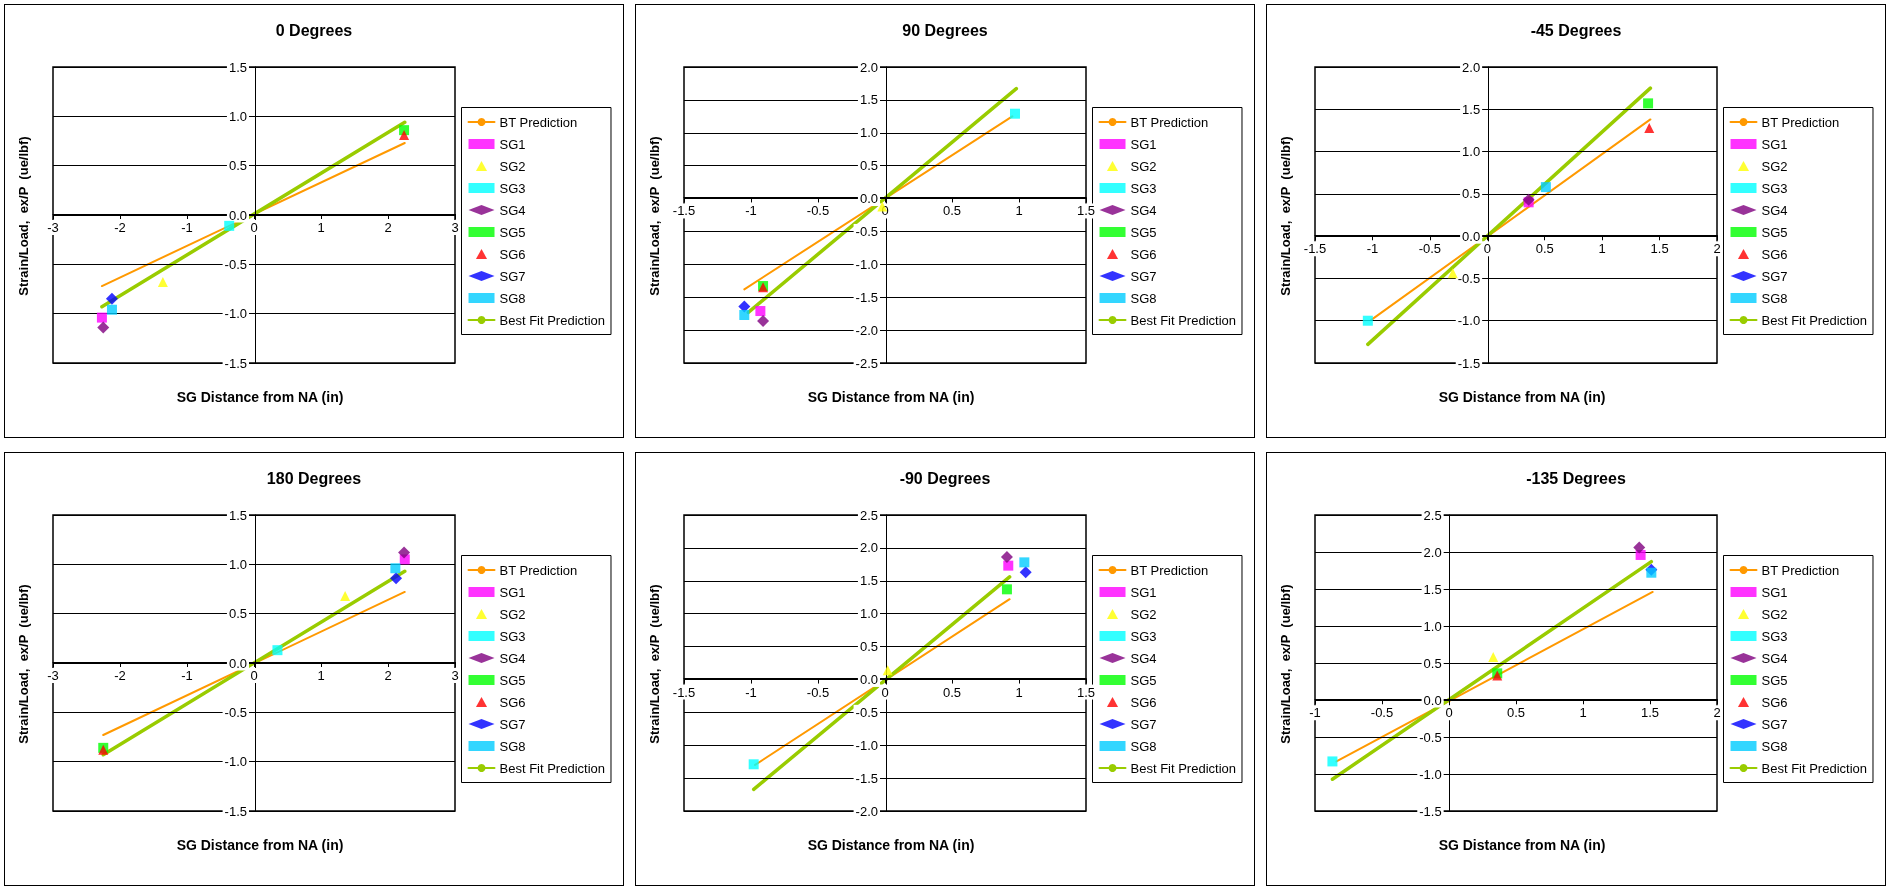 This screenshot has width=1893, height=892. What do you see at coordinates (1576, 478) in the screenshot?
I see `chart-title: -135 Degrees` at bounding box center [1576, 478].